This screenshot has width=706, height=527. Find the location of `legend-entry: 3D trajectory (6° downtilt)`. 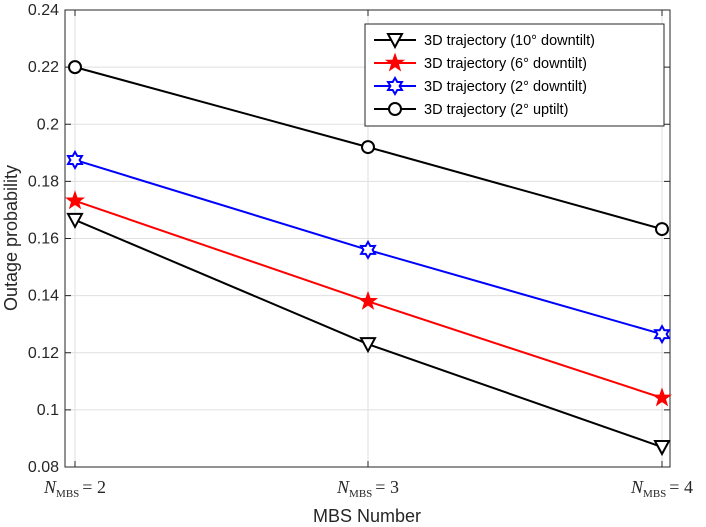

legend-entry: 3D trajectory (6° downtilt) is located at coordinates (480, 62).